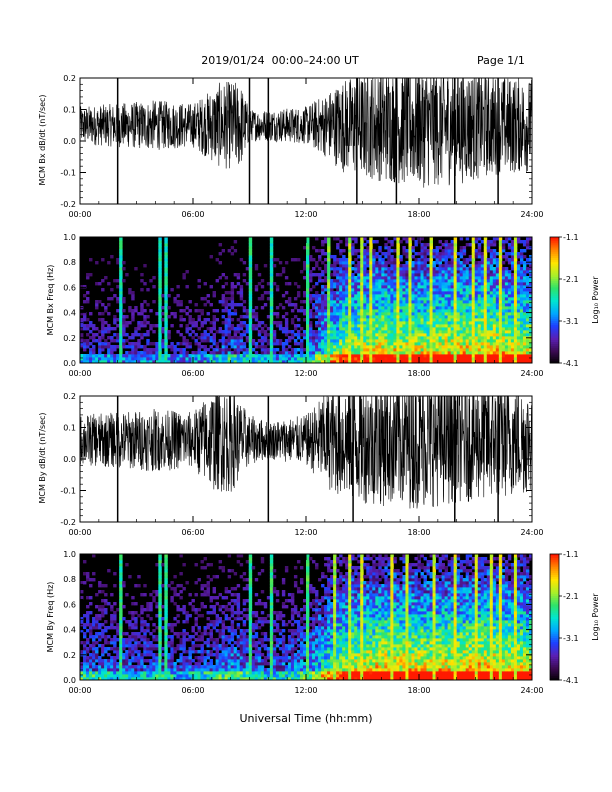  I want to click on panel-bx-freq-colorbar-label: Log₁₀ Power, so click(595, 300).